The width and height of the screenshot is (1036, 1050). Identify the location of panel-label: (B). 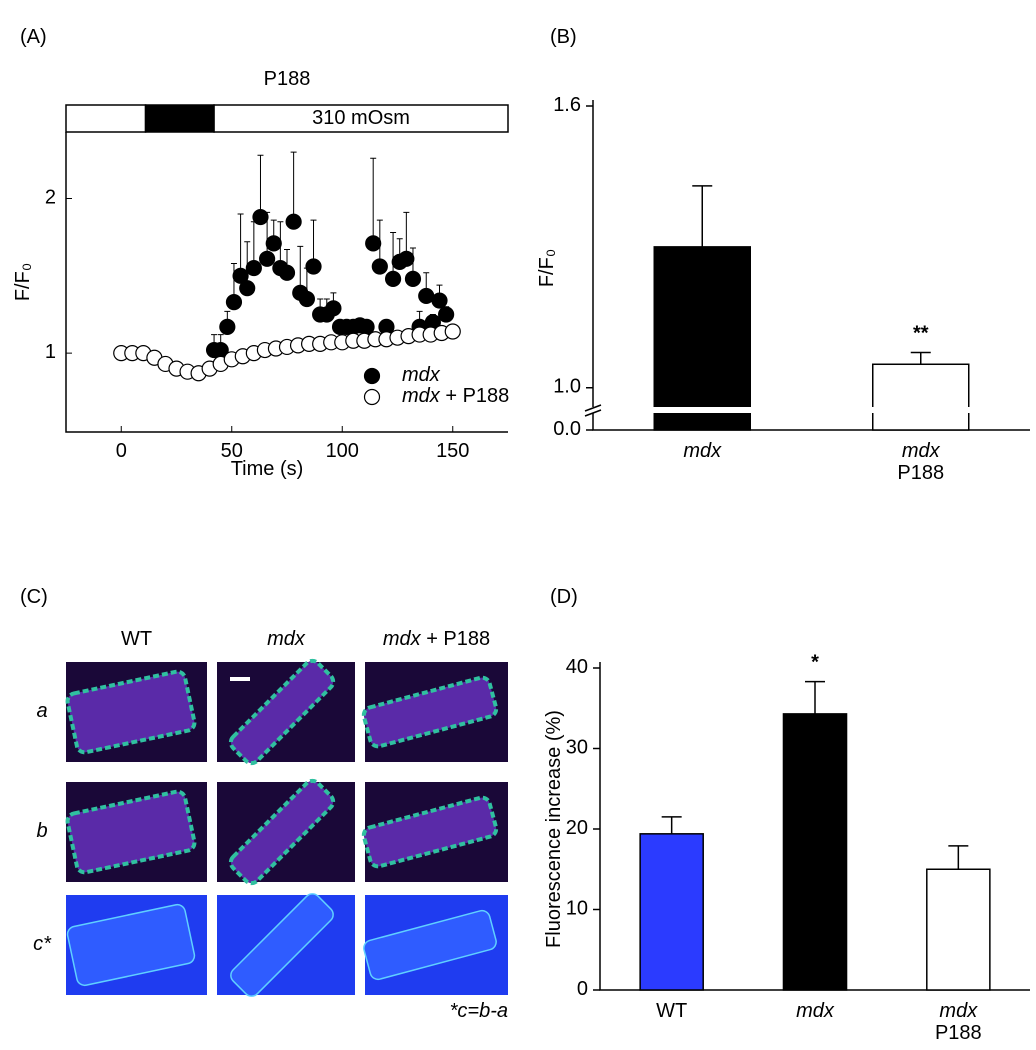
(563, 37).